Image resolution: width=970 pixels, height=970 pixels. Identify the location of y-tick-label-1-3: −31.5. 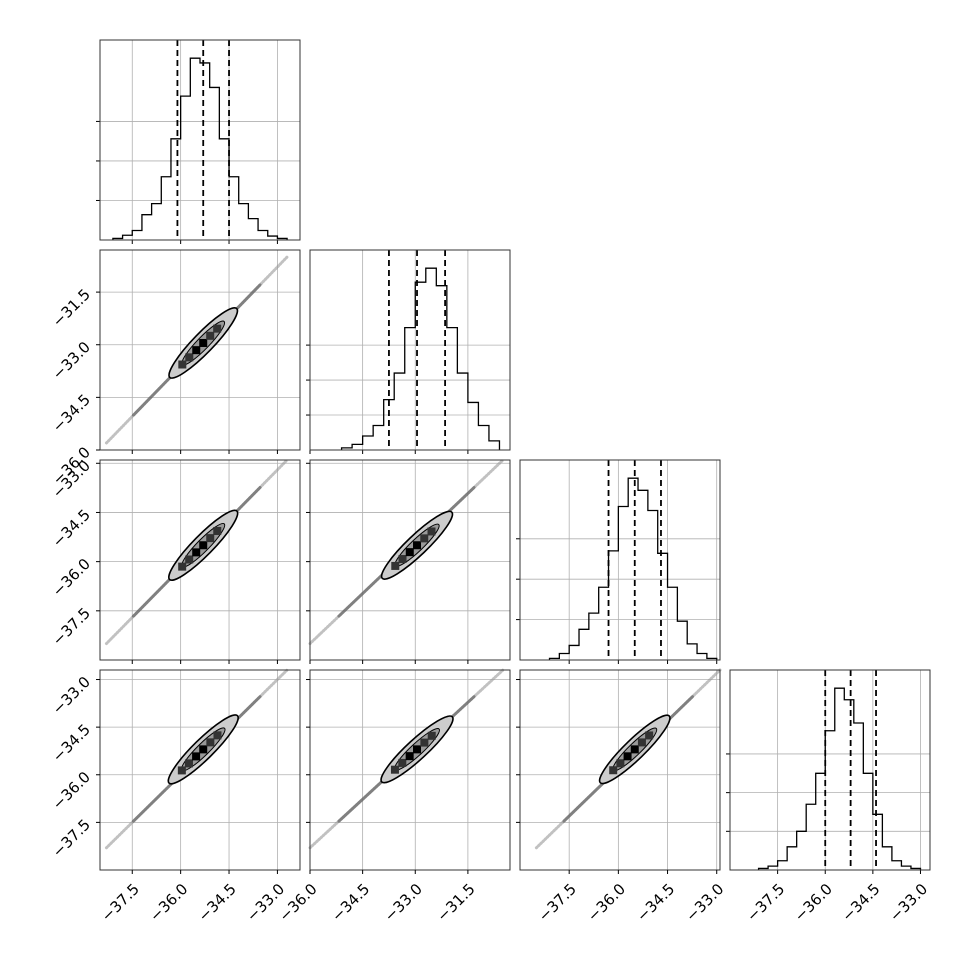
(71, 307).